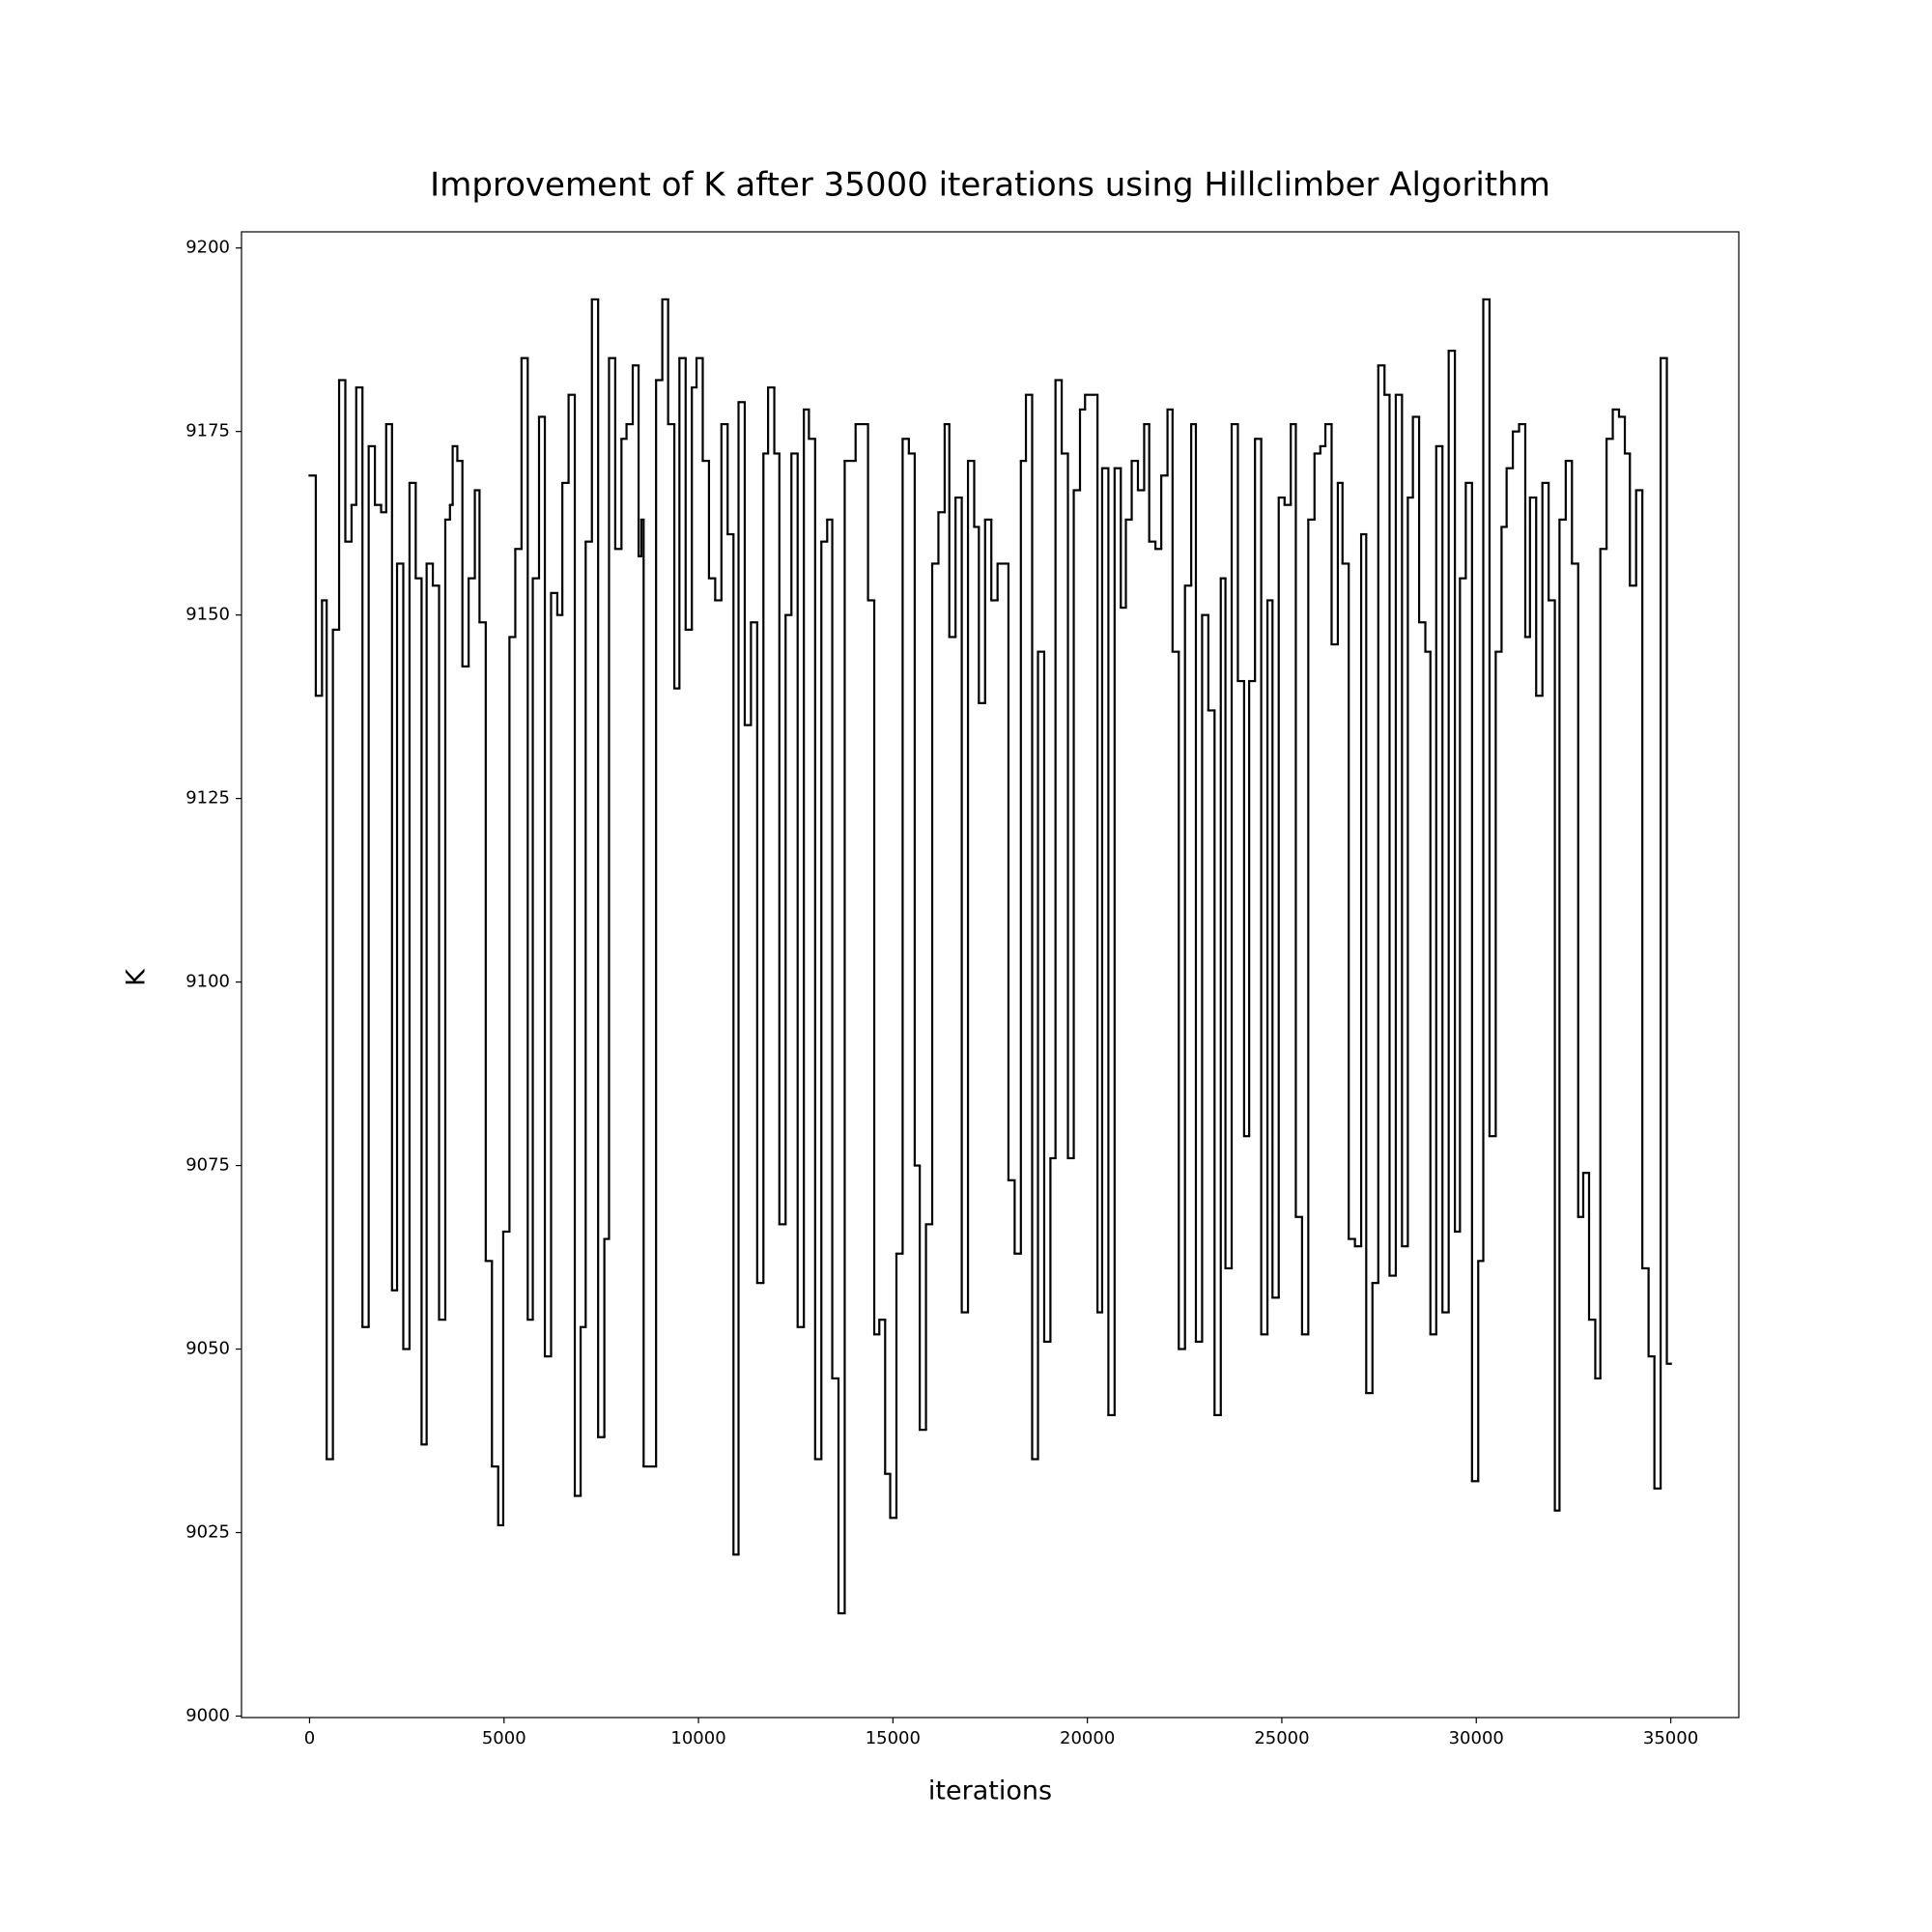 This screenshot has height=1932, width=1932. What do you see at coordinates (1476, 1738) in the screenshot?
I see `x-tick-label: 30000` at bounding box center [1476, 1738].